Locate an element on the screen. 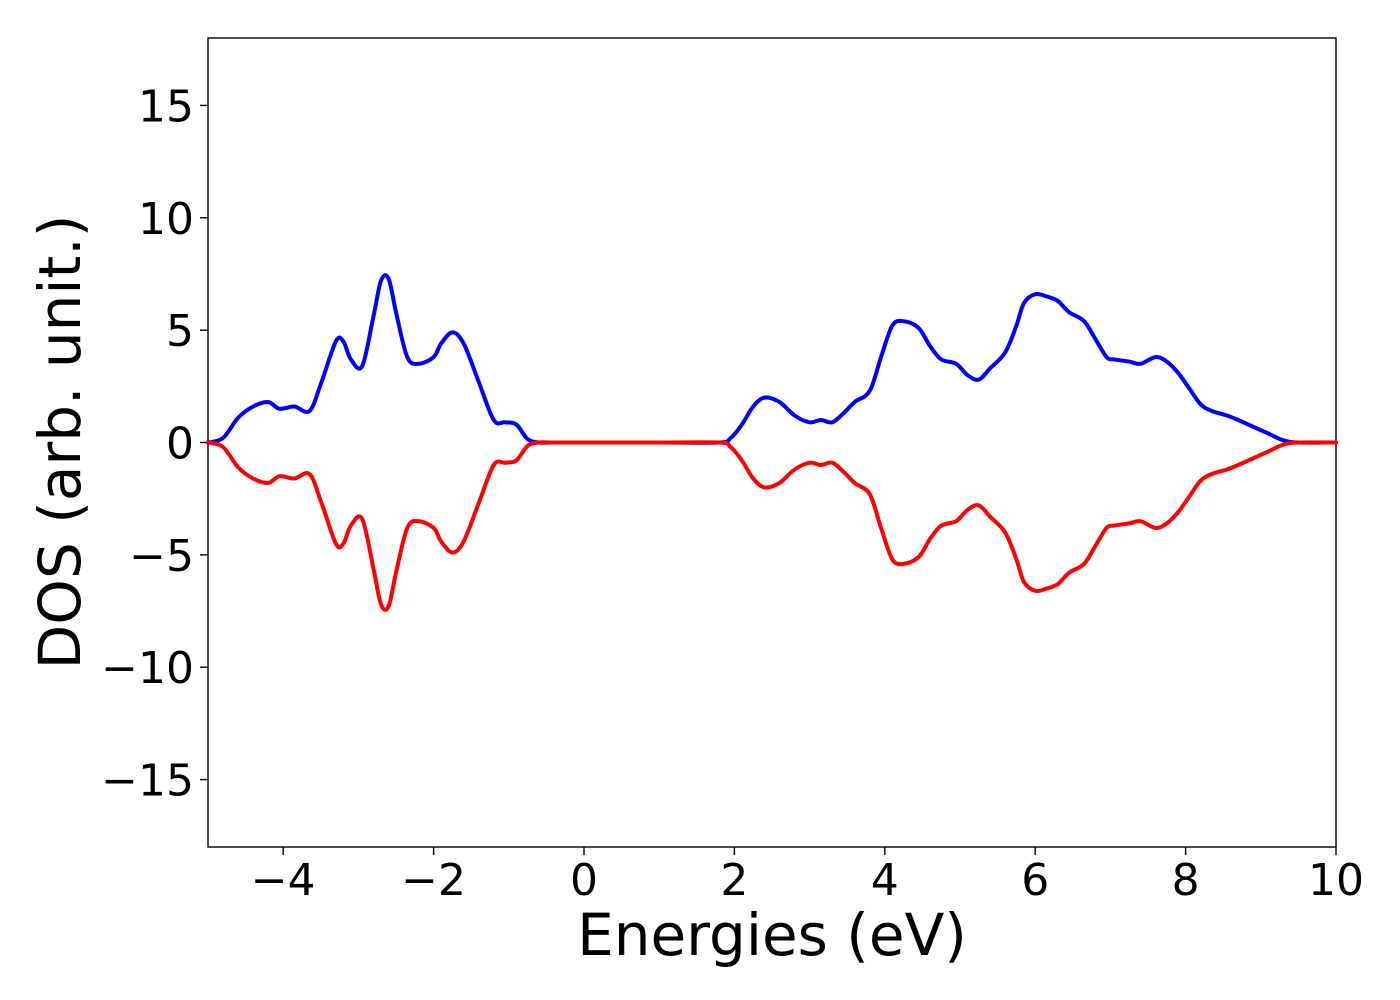  x-axis-title: Energies (eV) is located at coordinates (772, 935).